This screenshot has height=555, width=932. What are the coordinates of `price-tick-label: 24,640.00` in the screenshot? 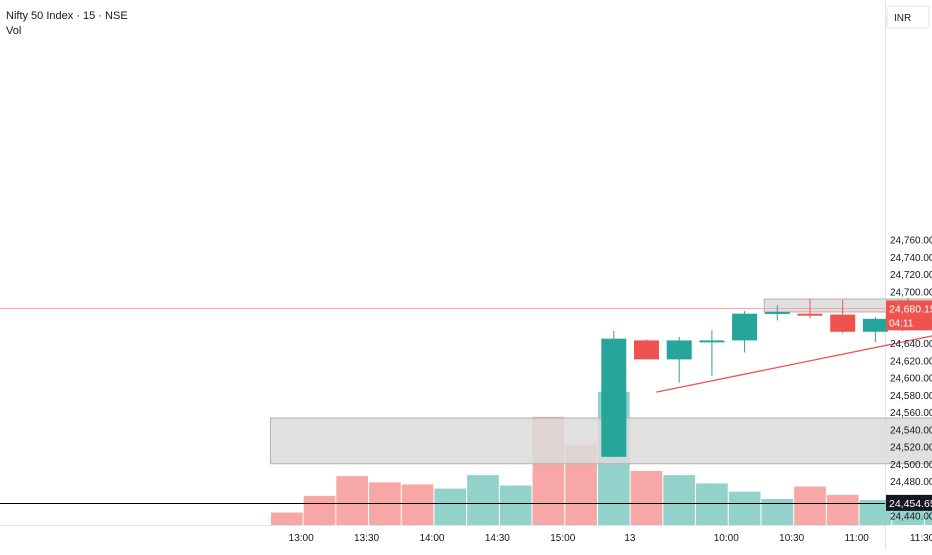 It's located at (911, 344).